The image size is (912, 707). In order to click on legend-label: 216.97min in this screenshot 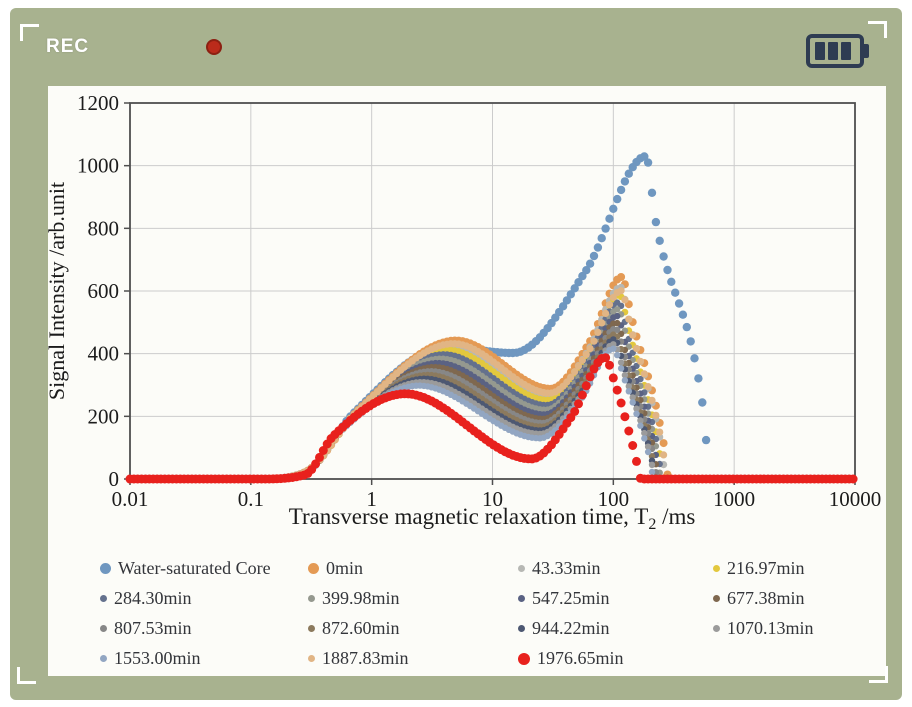, I will do `click(766, 568)`.